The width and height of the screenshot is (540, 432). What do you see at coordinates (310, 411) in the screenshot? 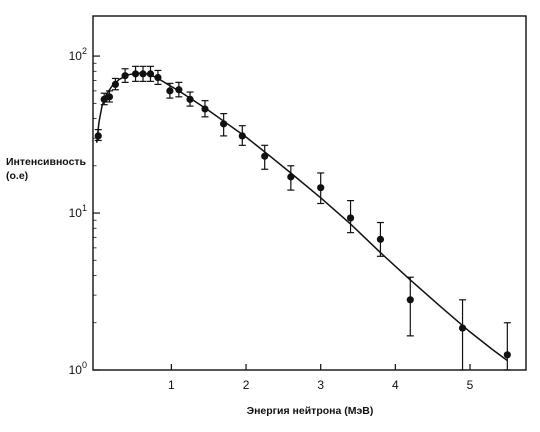
I see `x-axis-label: Энергия нейтрона (МэВ)` at bounding box center [310, 411].